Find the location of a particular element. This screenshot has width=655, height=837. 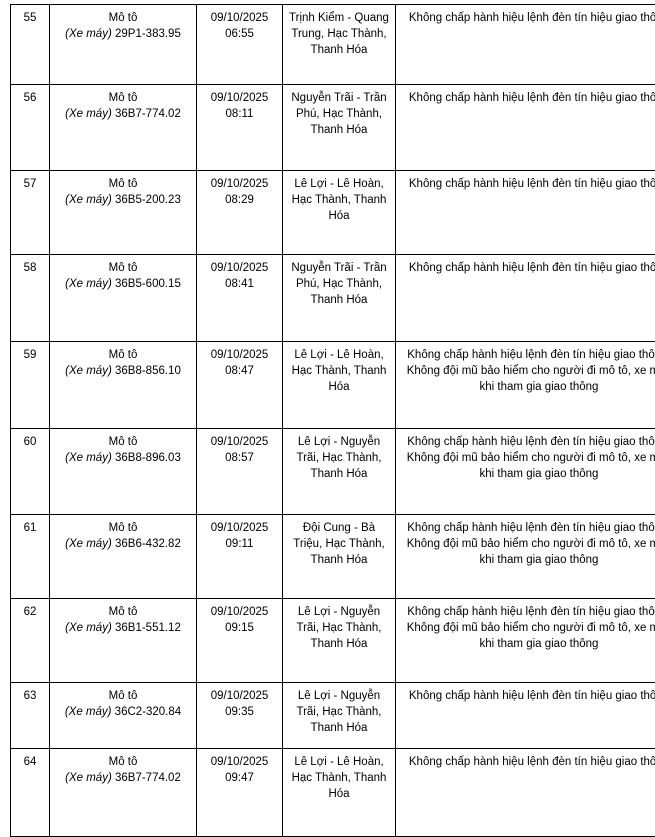

vehicle-plate: (Xe máy) 36B1-551.12 is located at coordinates (123, 629).